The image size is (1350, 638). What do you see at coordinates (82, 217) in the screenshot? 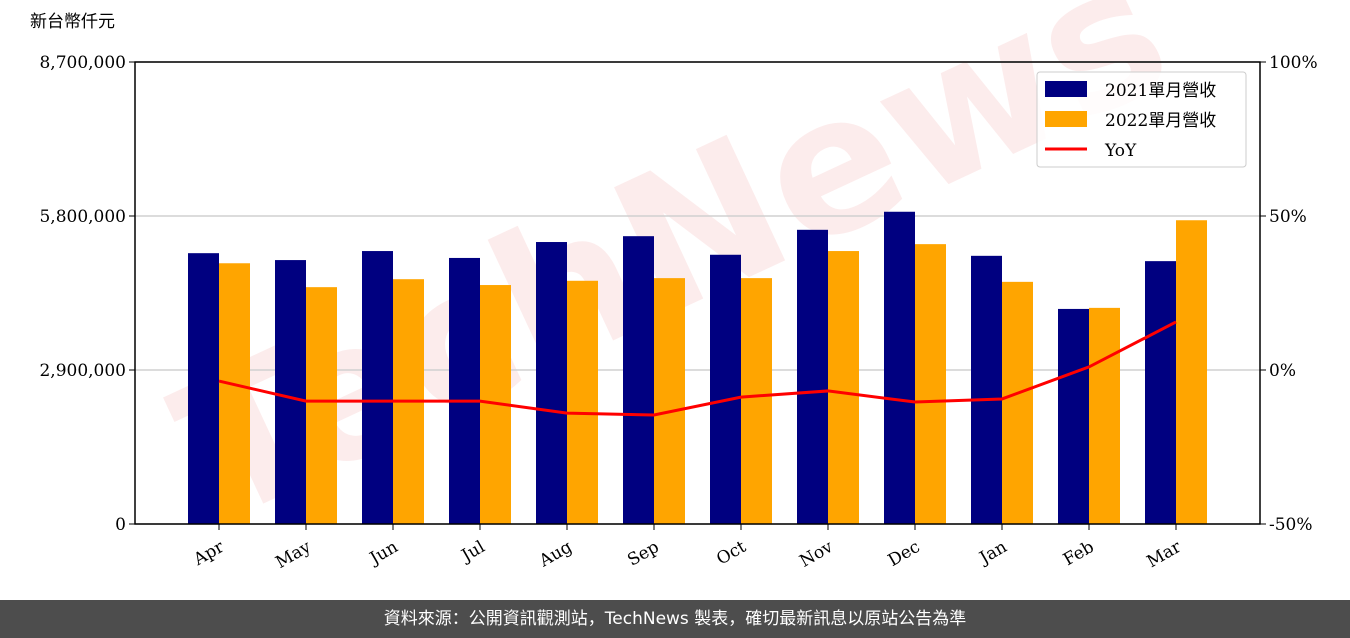
I see `y-tick-label: 5,800,000` at bounding box center [82, 217].